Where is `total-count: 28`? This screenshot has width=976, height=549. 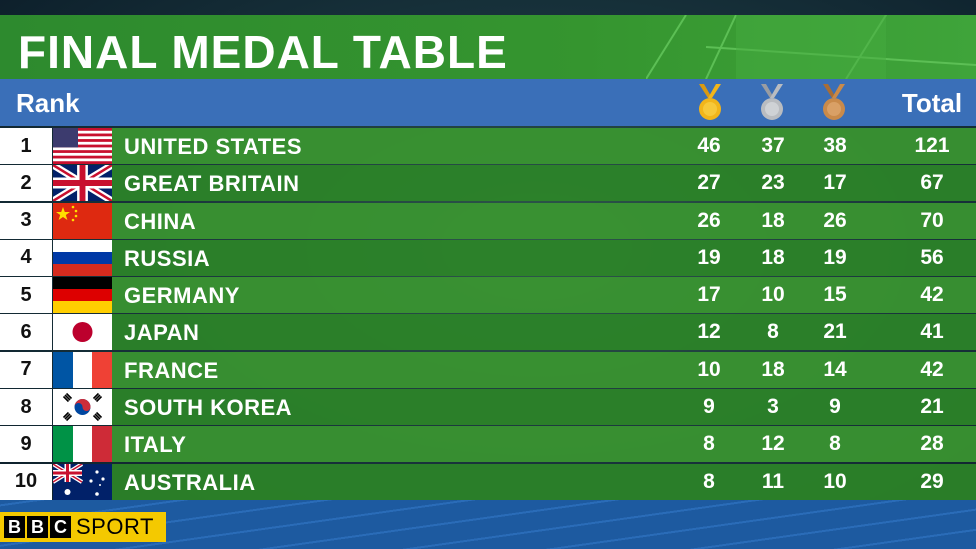
total-count: 28 is located at coordinates (932, 444).